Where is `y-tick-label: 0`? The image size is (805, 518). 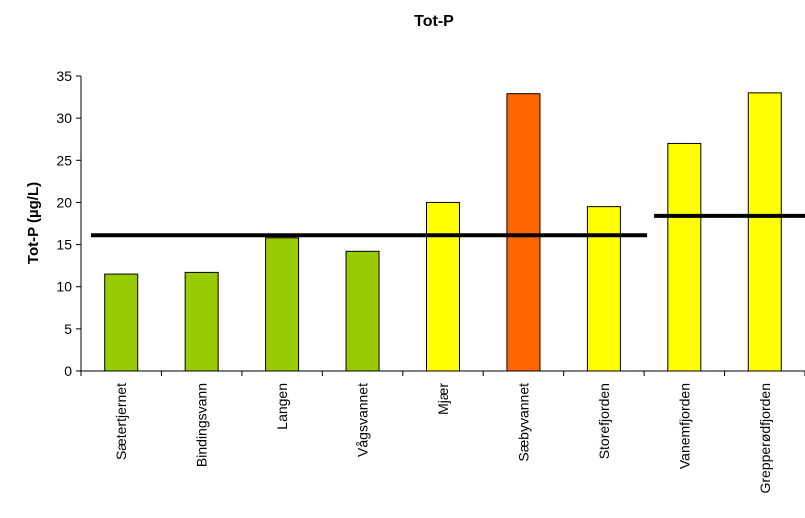 y-tick-label: 0 is located at coordinates (68, 371).